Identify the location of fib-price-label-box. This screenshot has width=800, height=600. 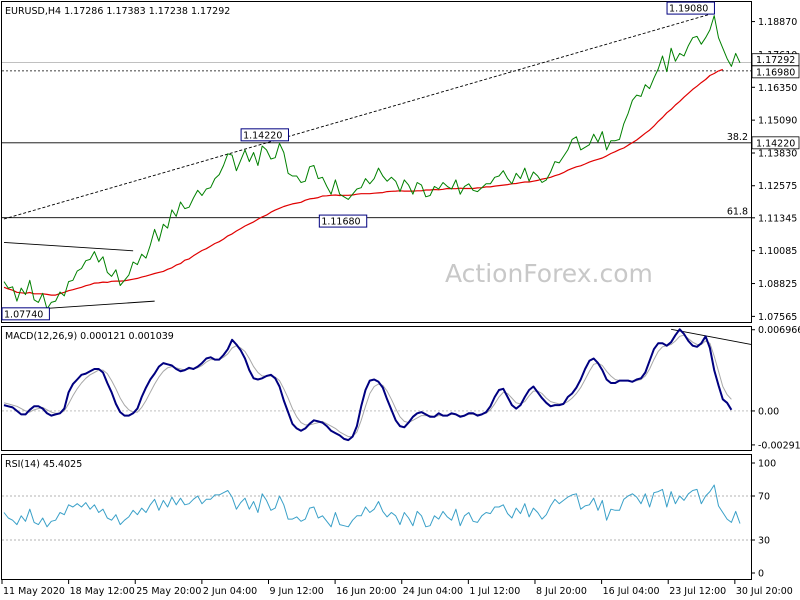
(775, 143).